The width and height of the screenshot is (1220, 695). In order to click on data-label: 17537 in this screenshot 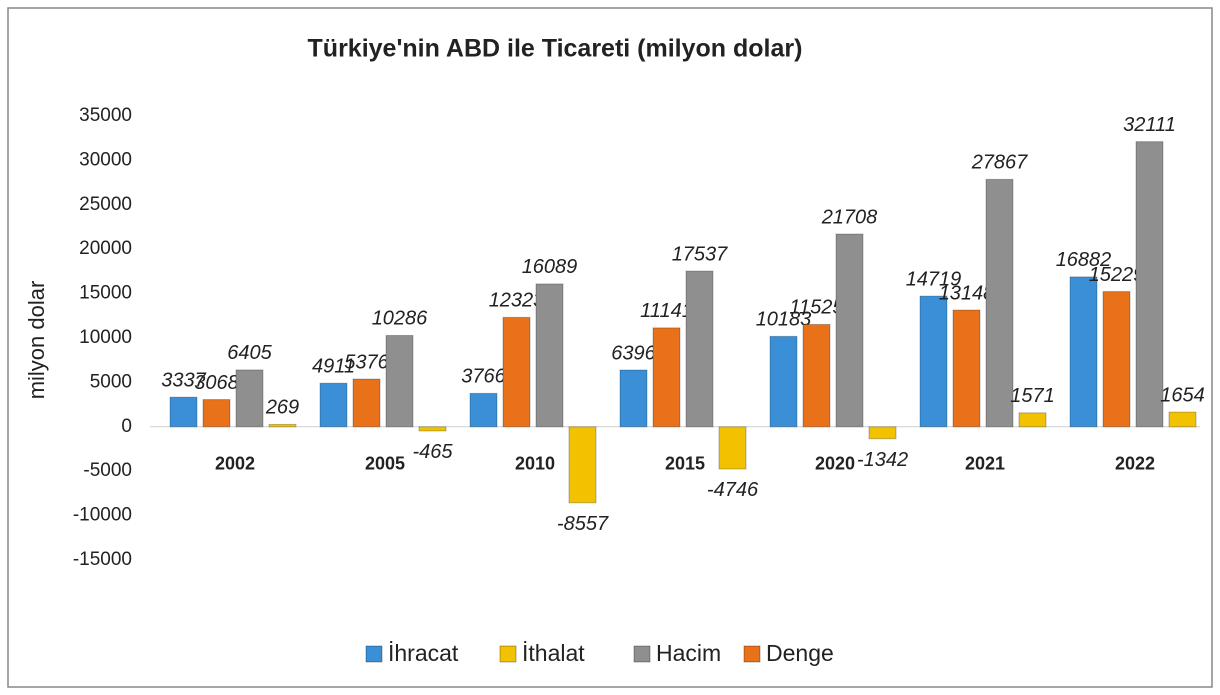, I will do `click(700, 254)`.